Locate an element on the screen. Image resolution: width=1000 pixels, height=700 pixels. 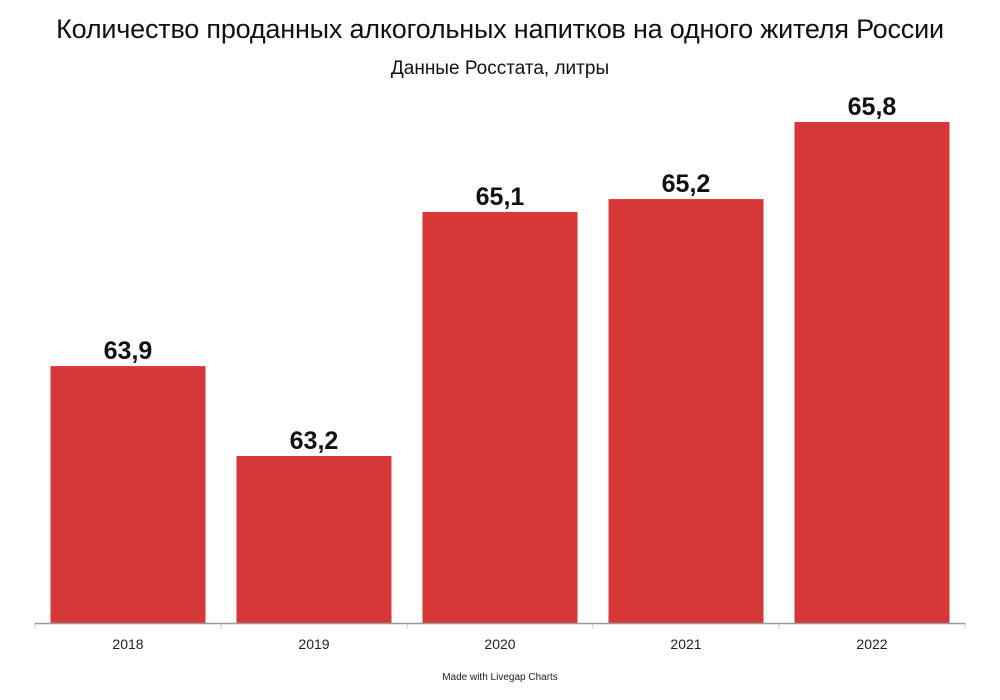
bar-value-label: 65,1 is located at coordinates (500, 197).